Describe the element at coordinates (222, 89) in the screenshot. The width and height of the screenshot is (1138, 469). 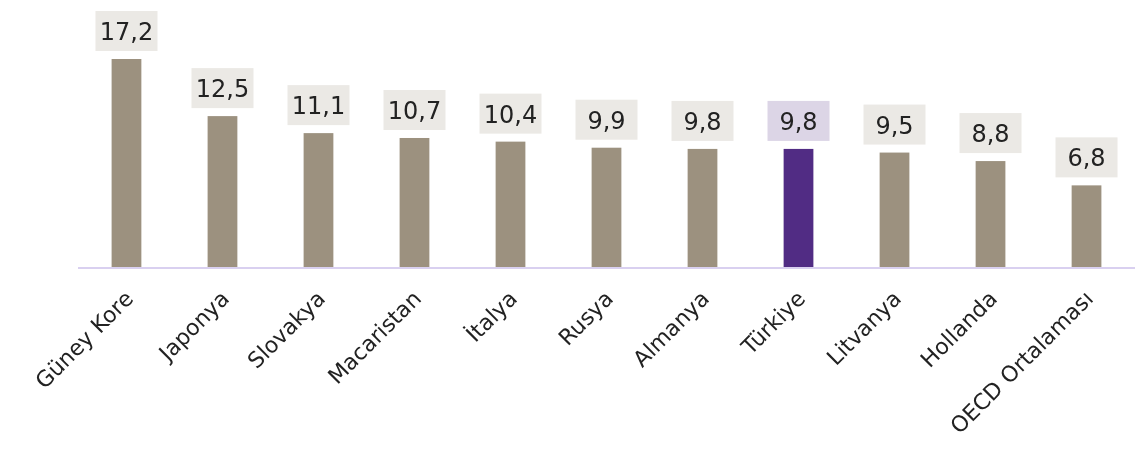
I see `data-label: 12,5` at that location.